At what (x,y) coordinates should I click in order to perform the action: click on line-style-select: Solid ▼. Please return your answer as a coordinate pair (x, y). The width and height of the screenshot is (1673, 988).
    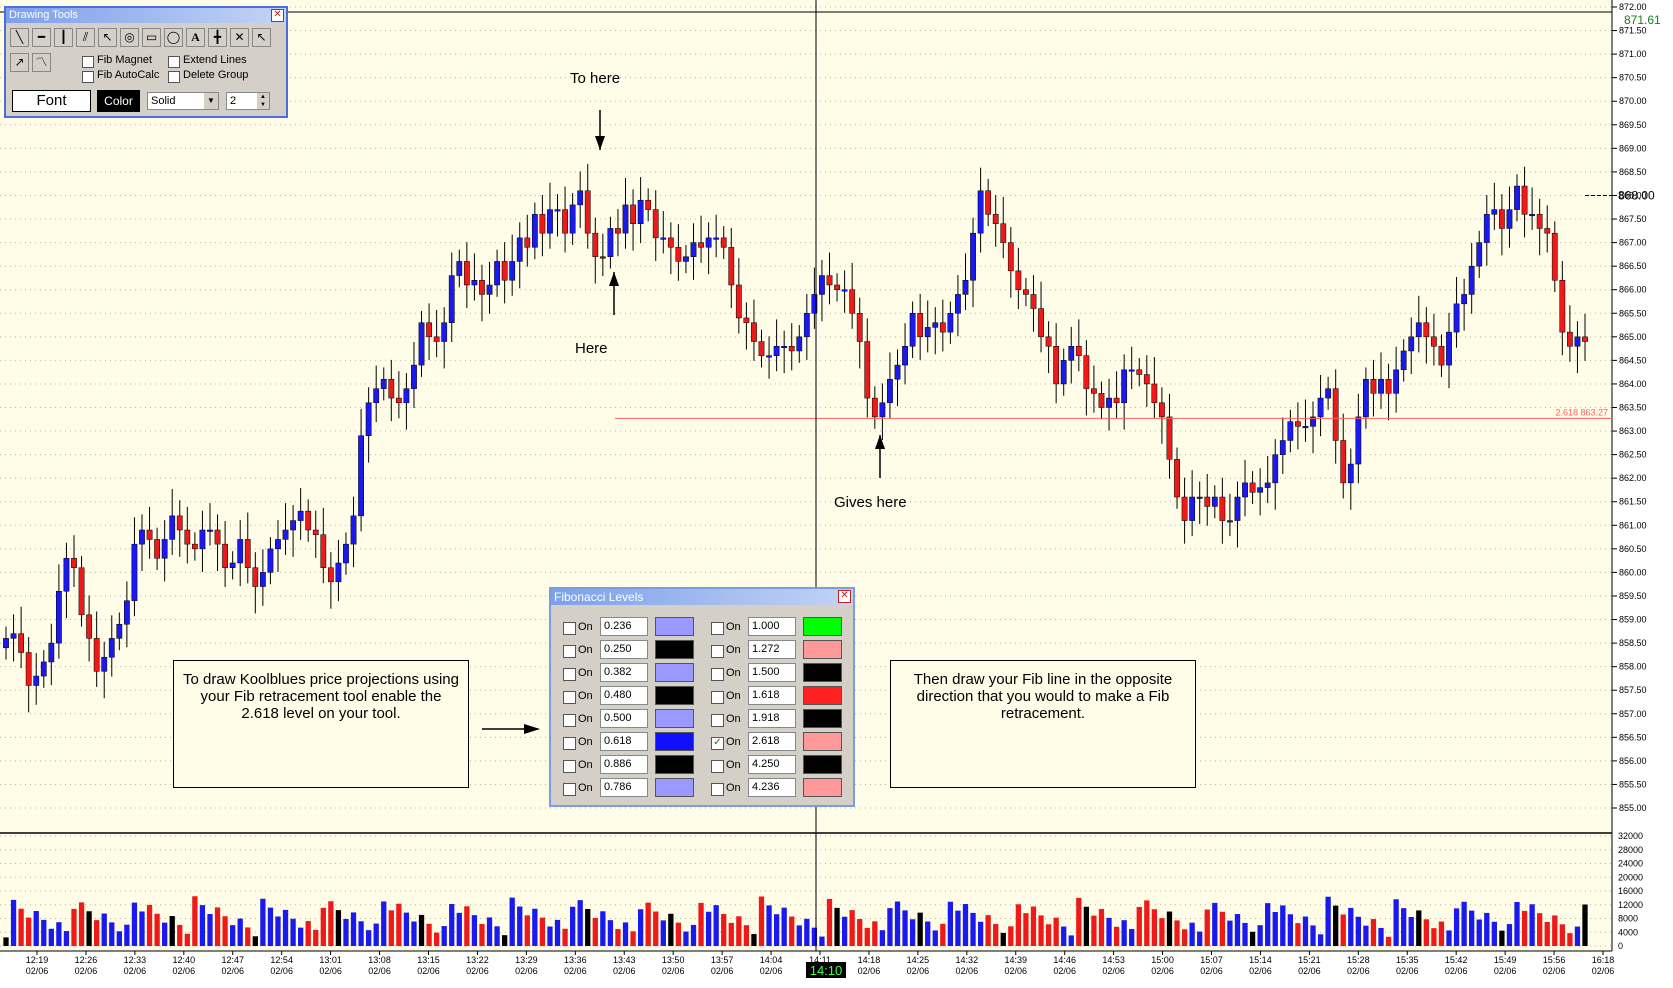
    Looking at the image, I should click on (183, 101).